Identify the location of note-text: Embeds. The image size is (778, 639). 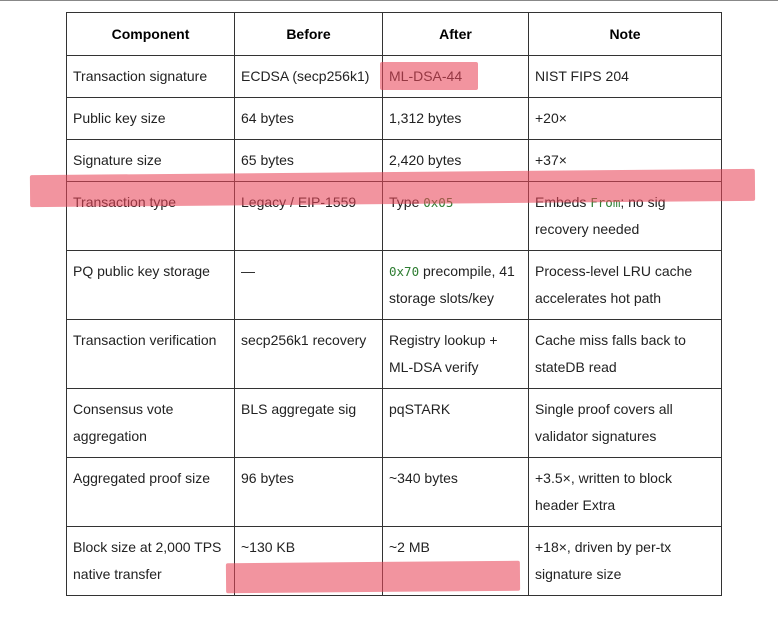
(563, 202).